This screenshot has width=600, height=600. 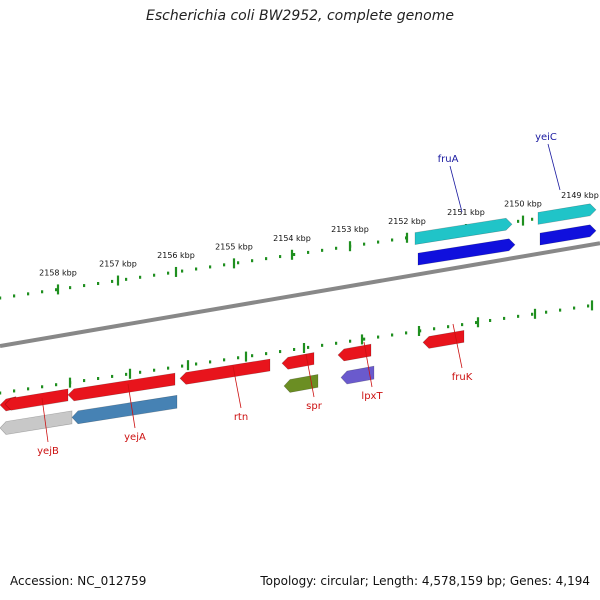 What do you see at coordinates (298, 361) in the screenshot?
I see `gene-spr-feature` at bounding box center [298, 361].